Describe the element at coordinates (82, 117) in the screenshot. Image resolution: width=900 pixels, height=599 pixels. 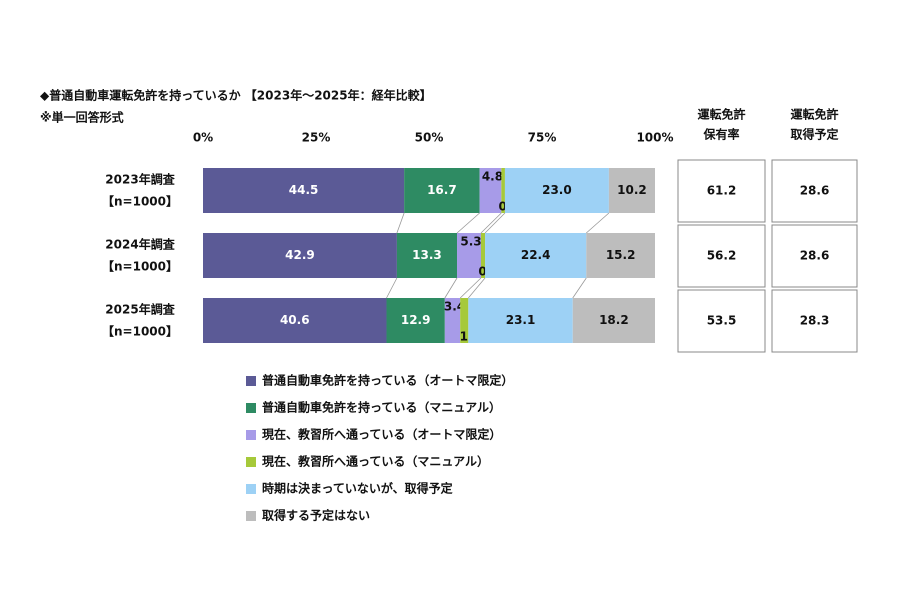
I see `chart-subtitle: ※単一回答形式` at that location.